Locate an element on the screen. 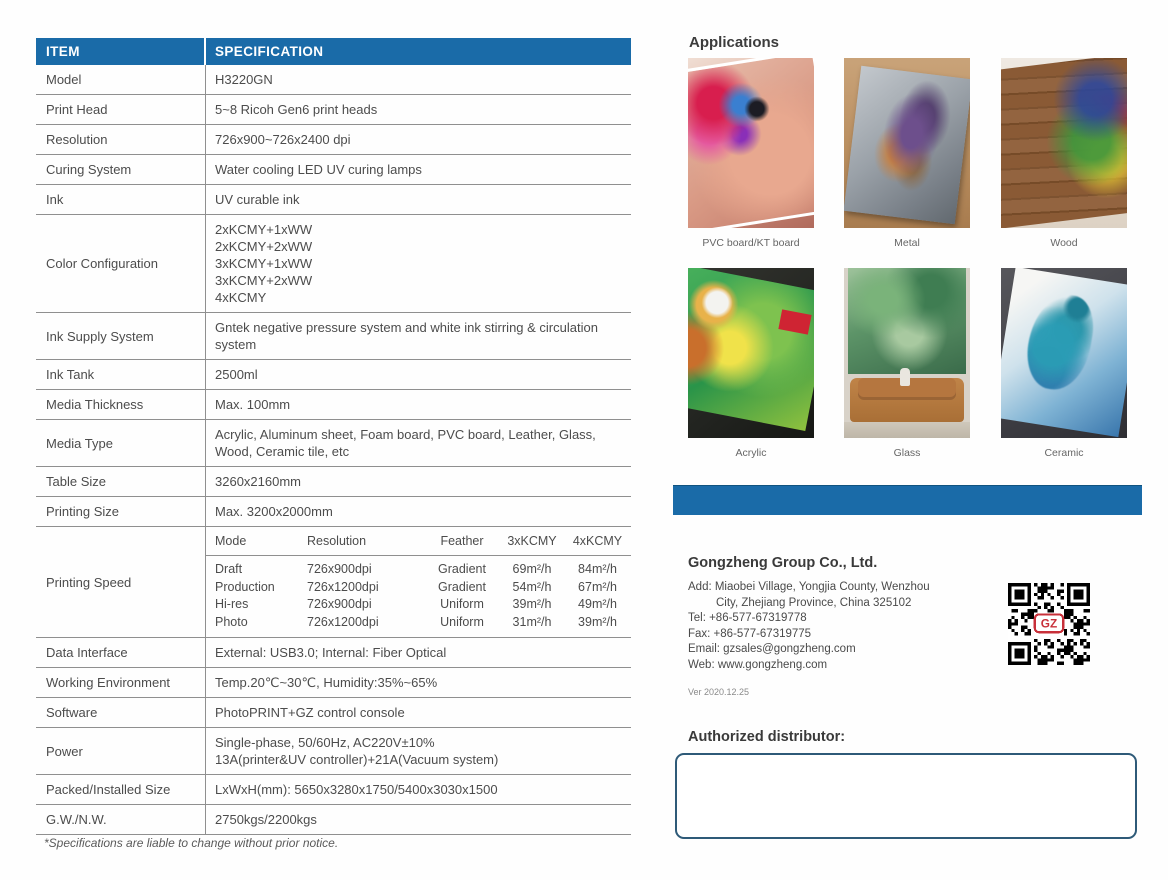  spec-value-line: Water cooling LED UV curing lamps is located at coordinates (318, 169).